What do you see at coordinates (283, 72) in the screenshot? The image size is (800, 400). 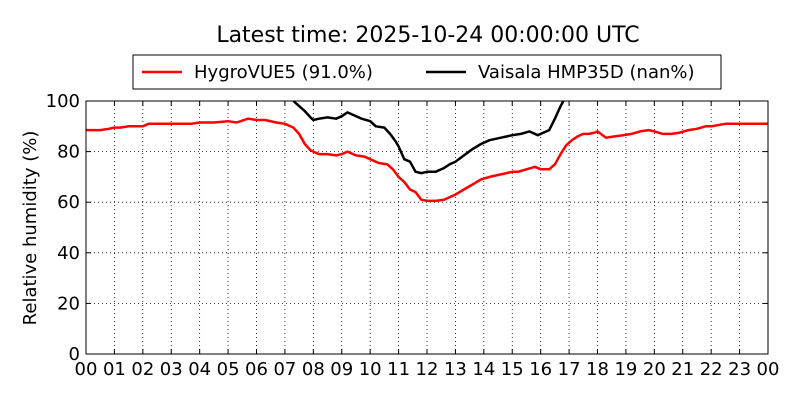 I see `legend-label-hygrovue5: HygroVUE5 (91.0%)` at bounding box center [283, 72].